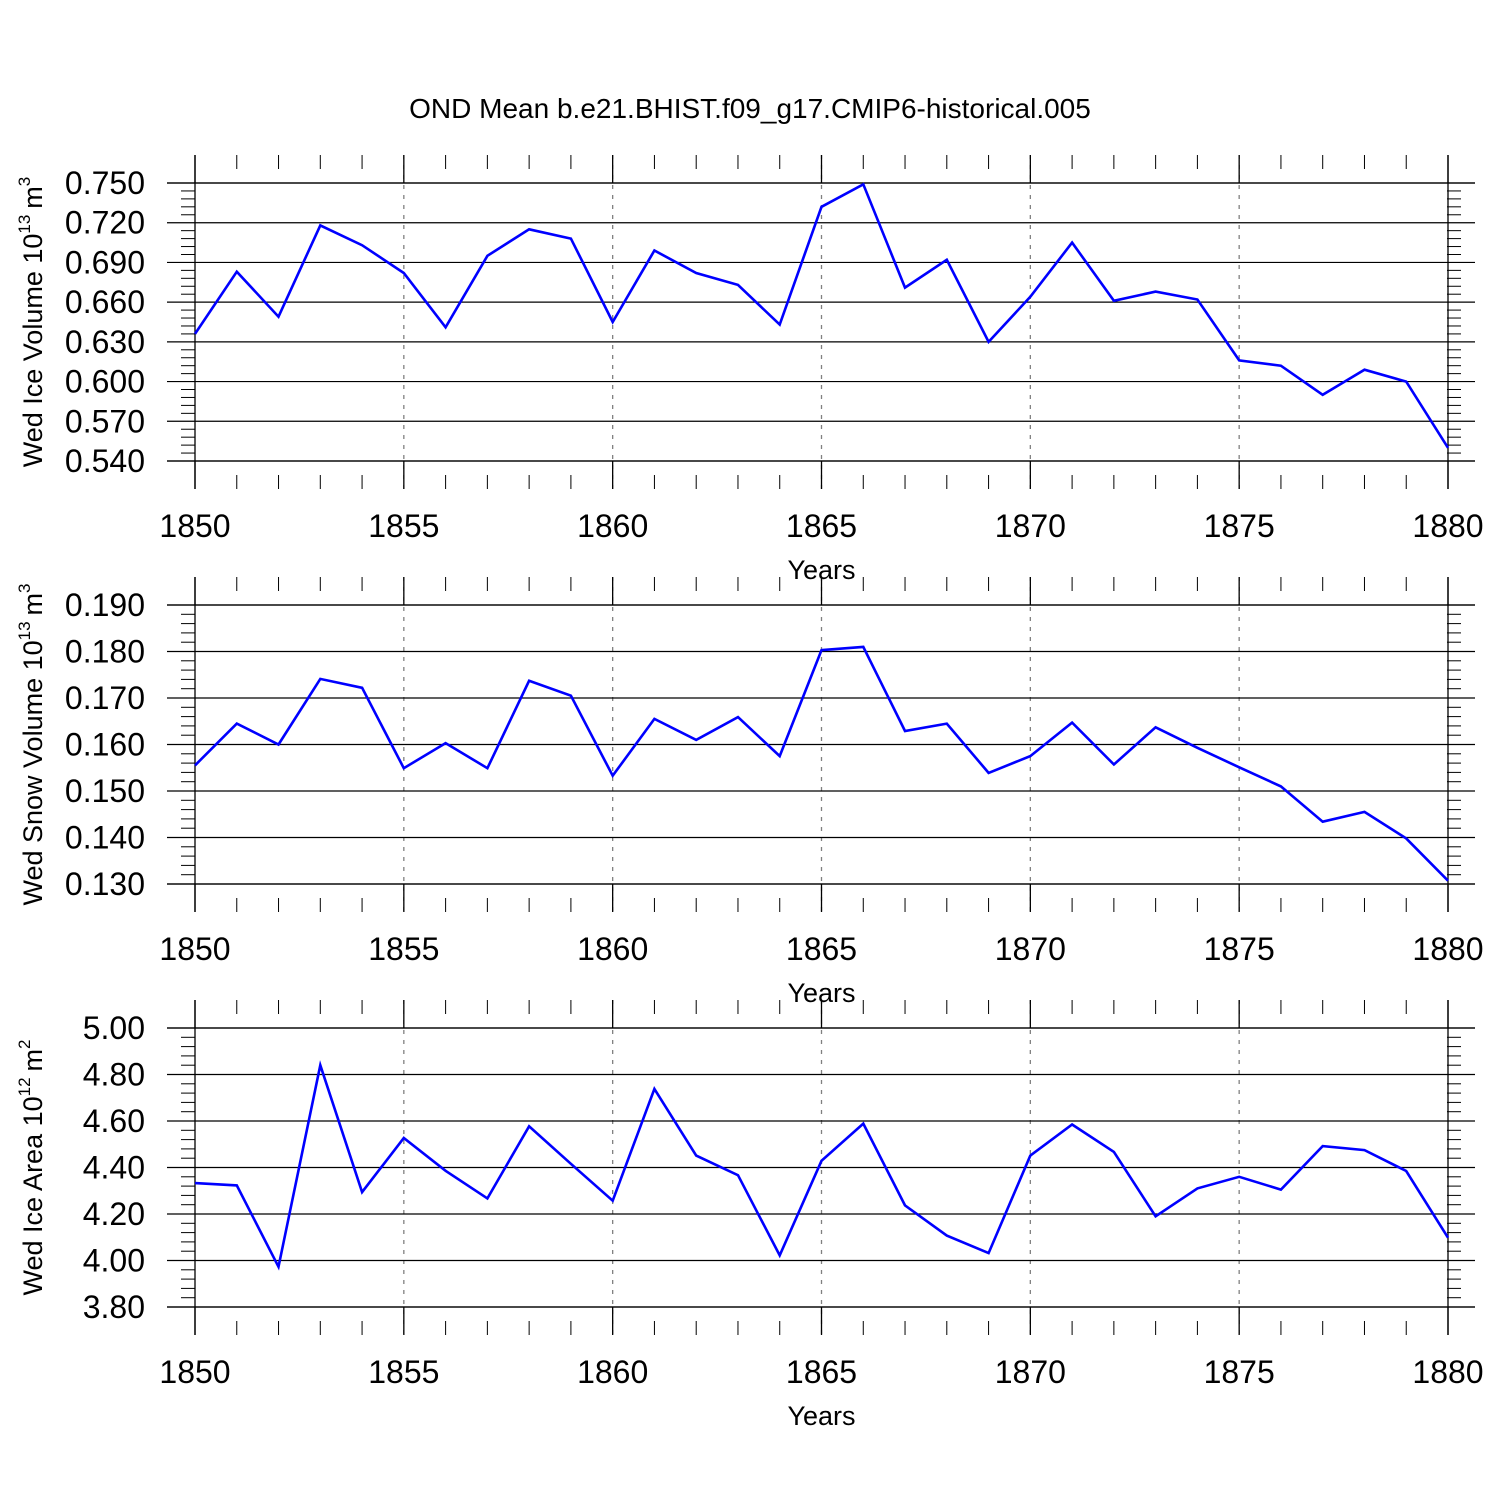 Image resolution: width=1500 pixels, height=1500 pixels. Describe the element at coordinates (821, 1416) in the screenshot. I see `x-axis-label: Years` at that location.